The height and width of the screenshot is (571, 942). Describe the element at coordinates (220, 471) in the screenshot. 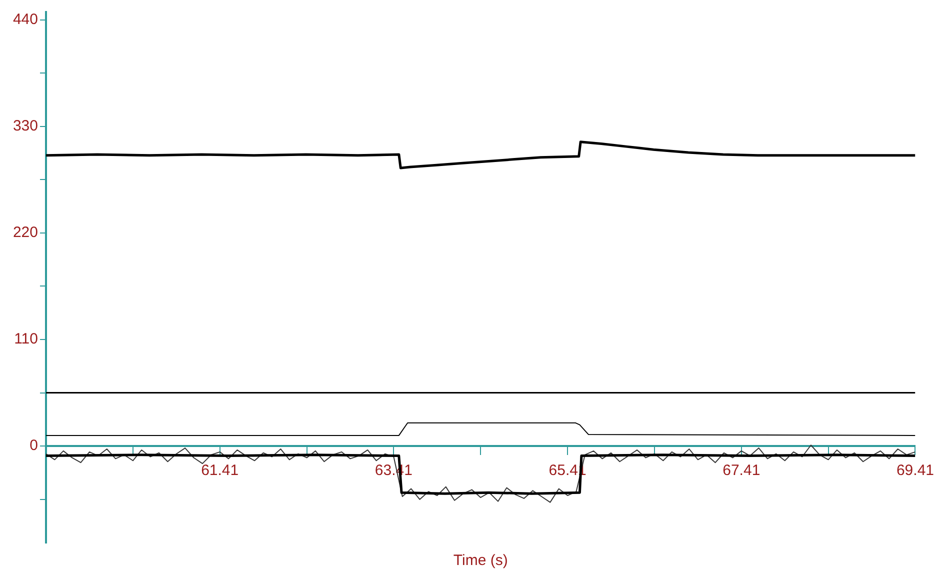

I see `x-tick-label: 61.41` at that location.